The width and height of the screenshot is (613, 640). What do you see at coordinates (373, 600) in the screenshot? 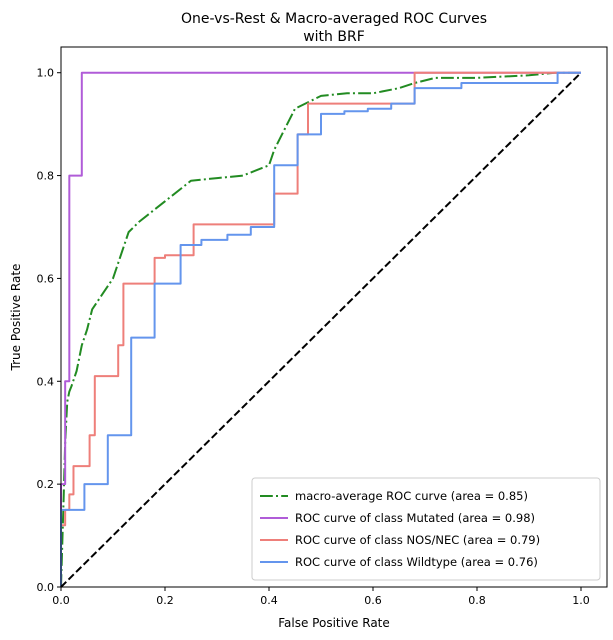
I see `x-tick-label: 0.6` at bounding box center [373, 600].